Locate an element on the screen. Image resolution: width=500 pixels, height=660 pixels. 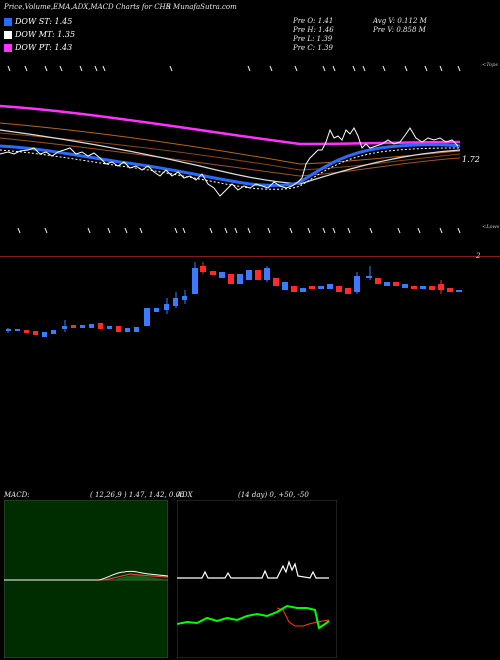
tops-label: <Tops is located at coordinates (490, 65).